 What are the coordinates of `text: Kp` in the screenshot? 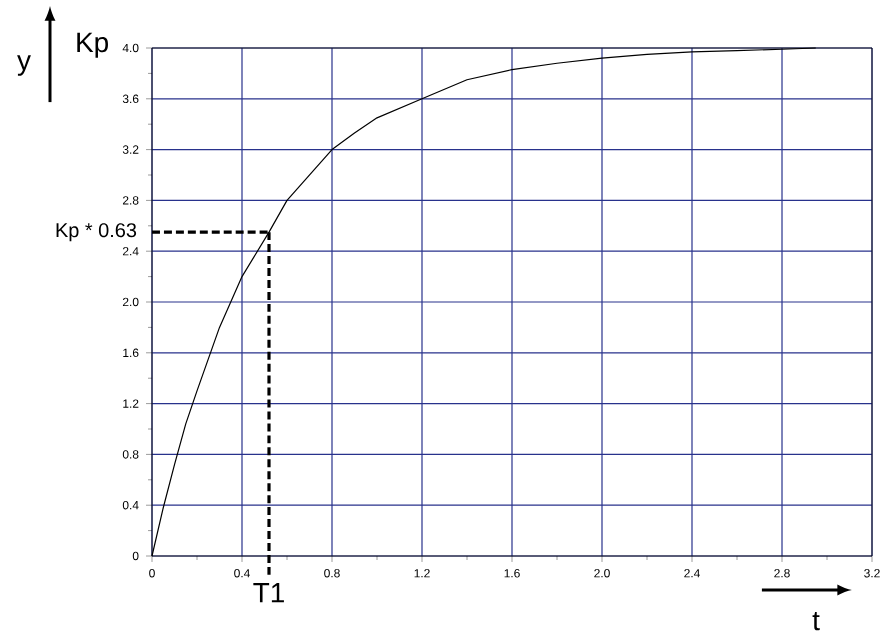 It's located at (92, 45).